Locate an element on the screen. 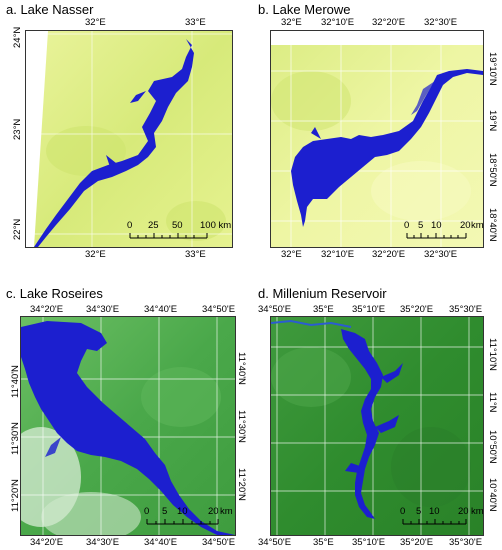 The height and width of the screenshot is (550, 502). bottom-tick: 32°30'E is located at coordinates (441, 254).